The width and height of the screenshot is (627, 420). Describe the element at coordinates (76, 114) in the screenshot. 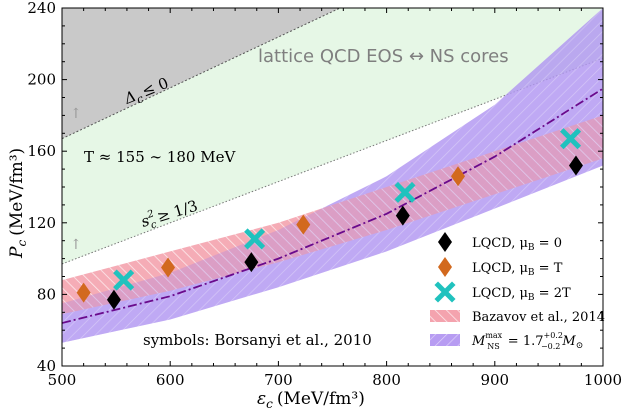

I see `arrow-upper: ↑` at that location.